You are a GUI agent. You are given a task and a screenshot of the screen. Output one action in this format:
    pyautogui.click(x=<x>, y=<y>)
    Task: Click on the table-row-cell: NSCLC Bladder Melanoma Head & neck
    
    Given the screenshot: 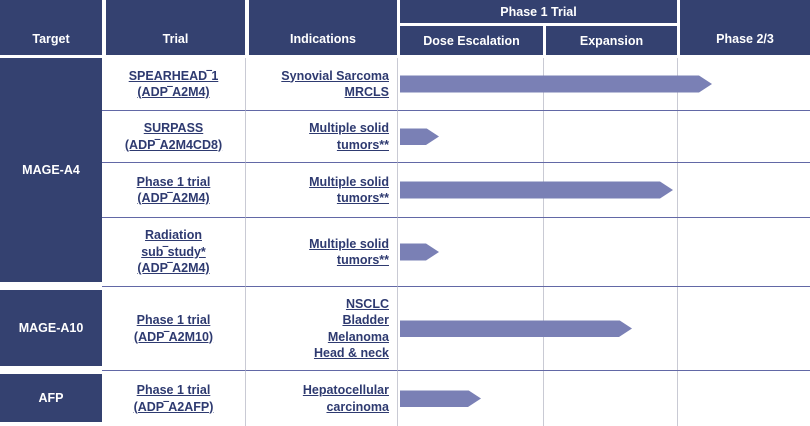 What is the action you would take?
    pyautogui.click(x=321, y=328)
    